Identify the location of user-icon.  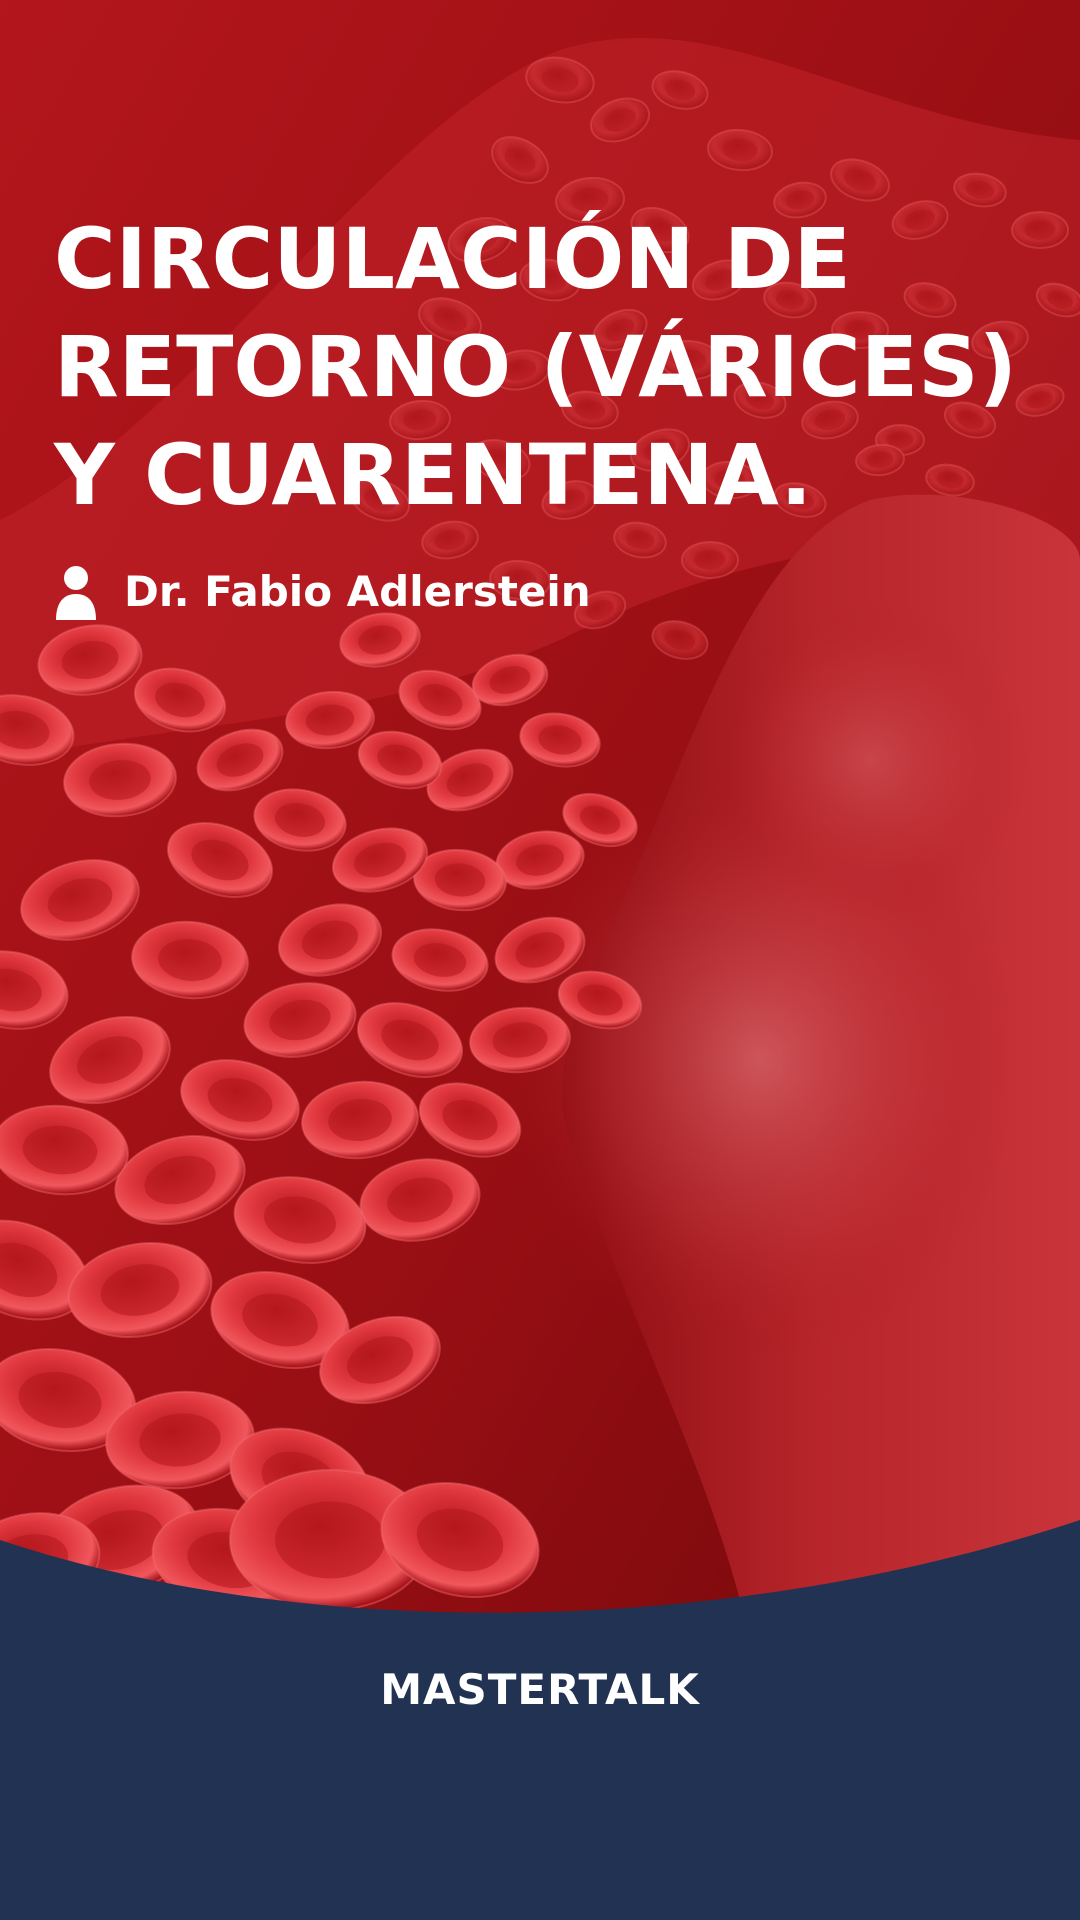
(76, 593).